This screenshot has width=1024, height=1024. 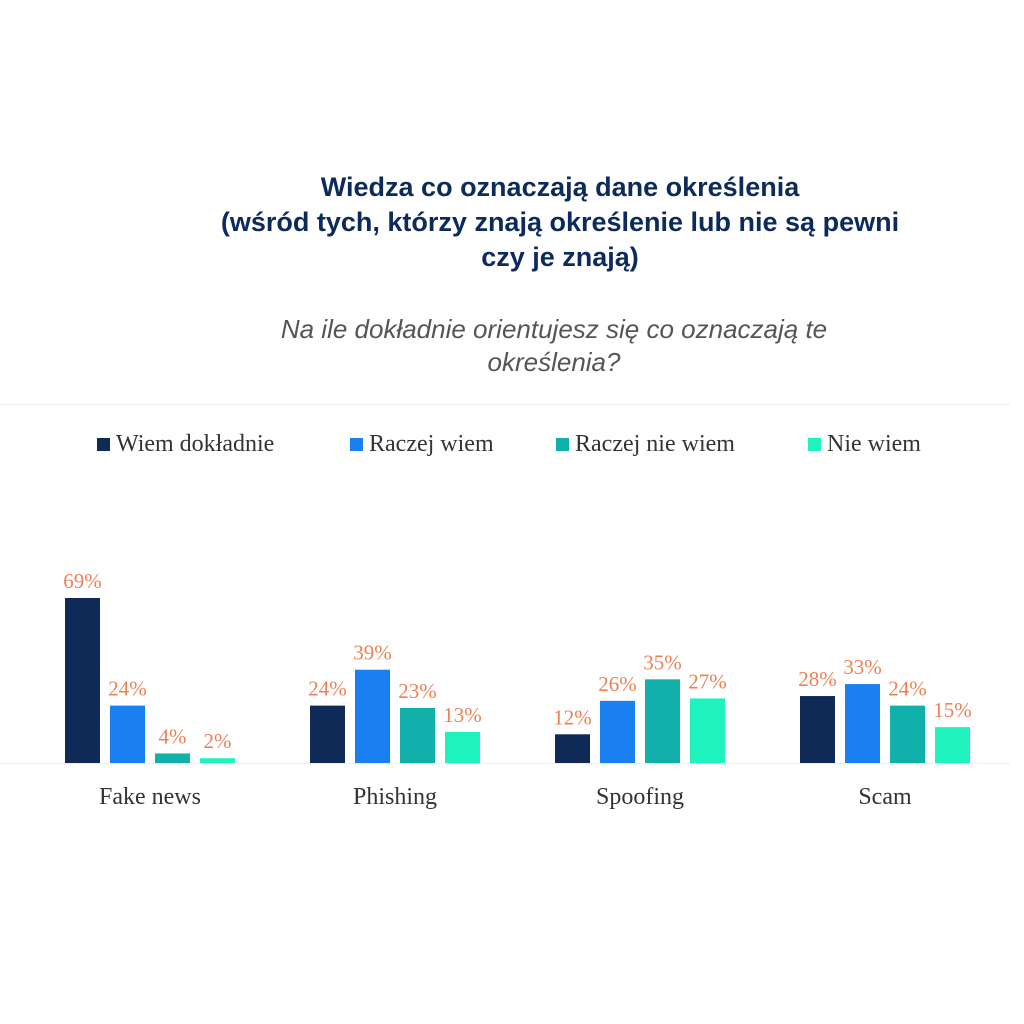 What do you see at coordinates (707, 681) in the screenshot?
I see `data-label: 27%` at bounding box center [707, 681].